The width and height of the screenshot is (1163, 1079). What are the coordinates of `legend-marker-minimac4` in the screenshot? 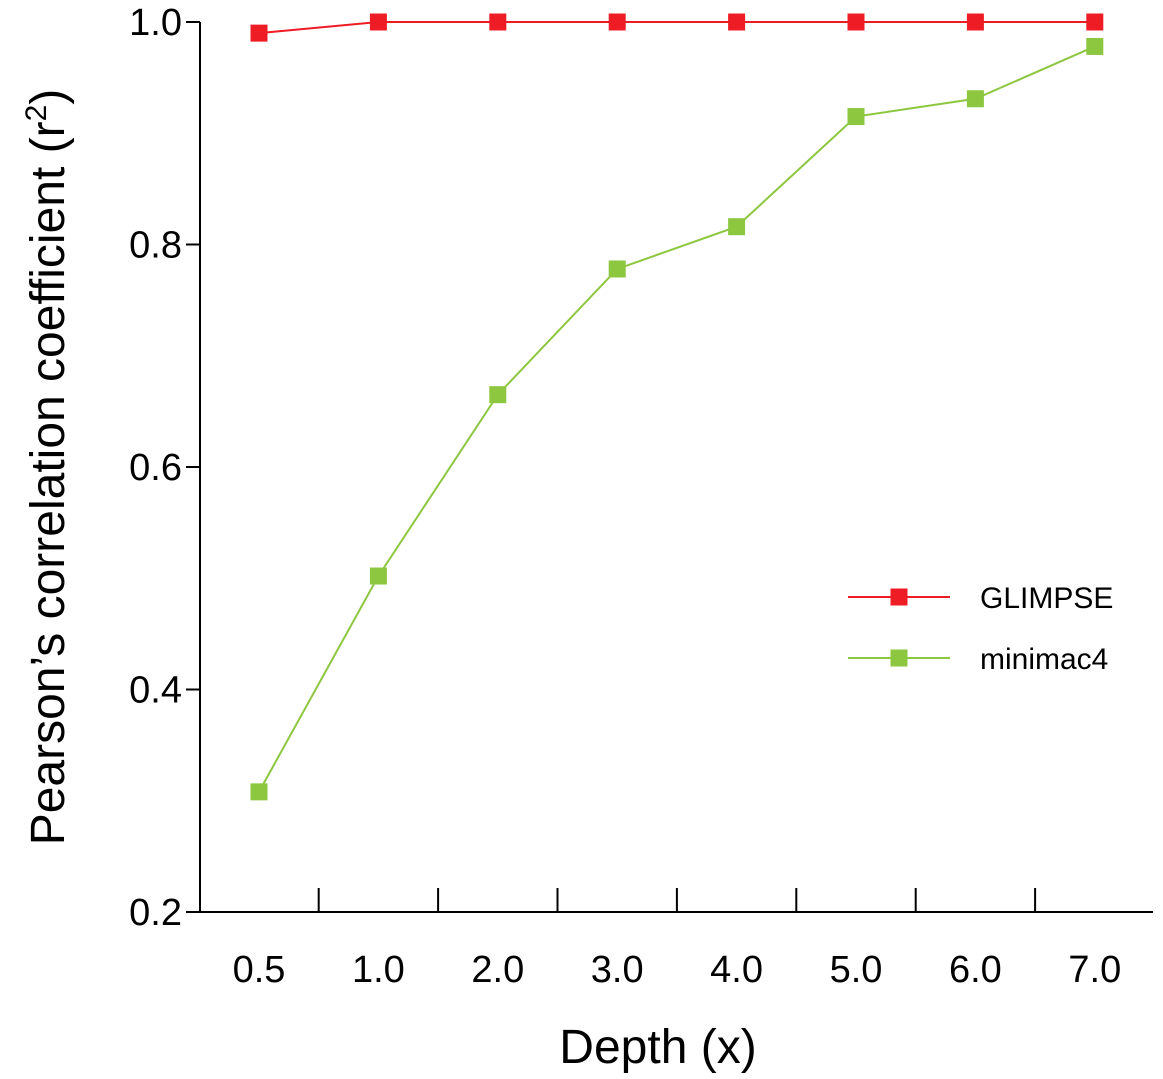 It's located at (899, 658).